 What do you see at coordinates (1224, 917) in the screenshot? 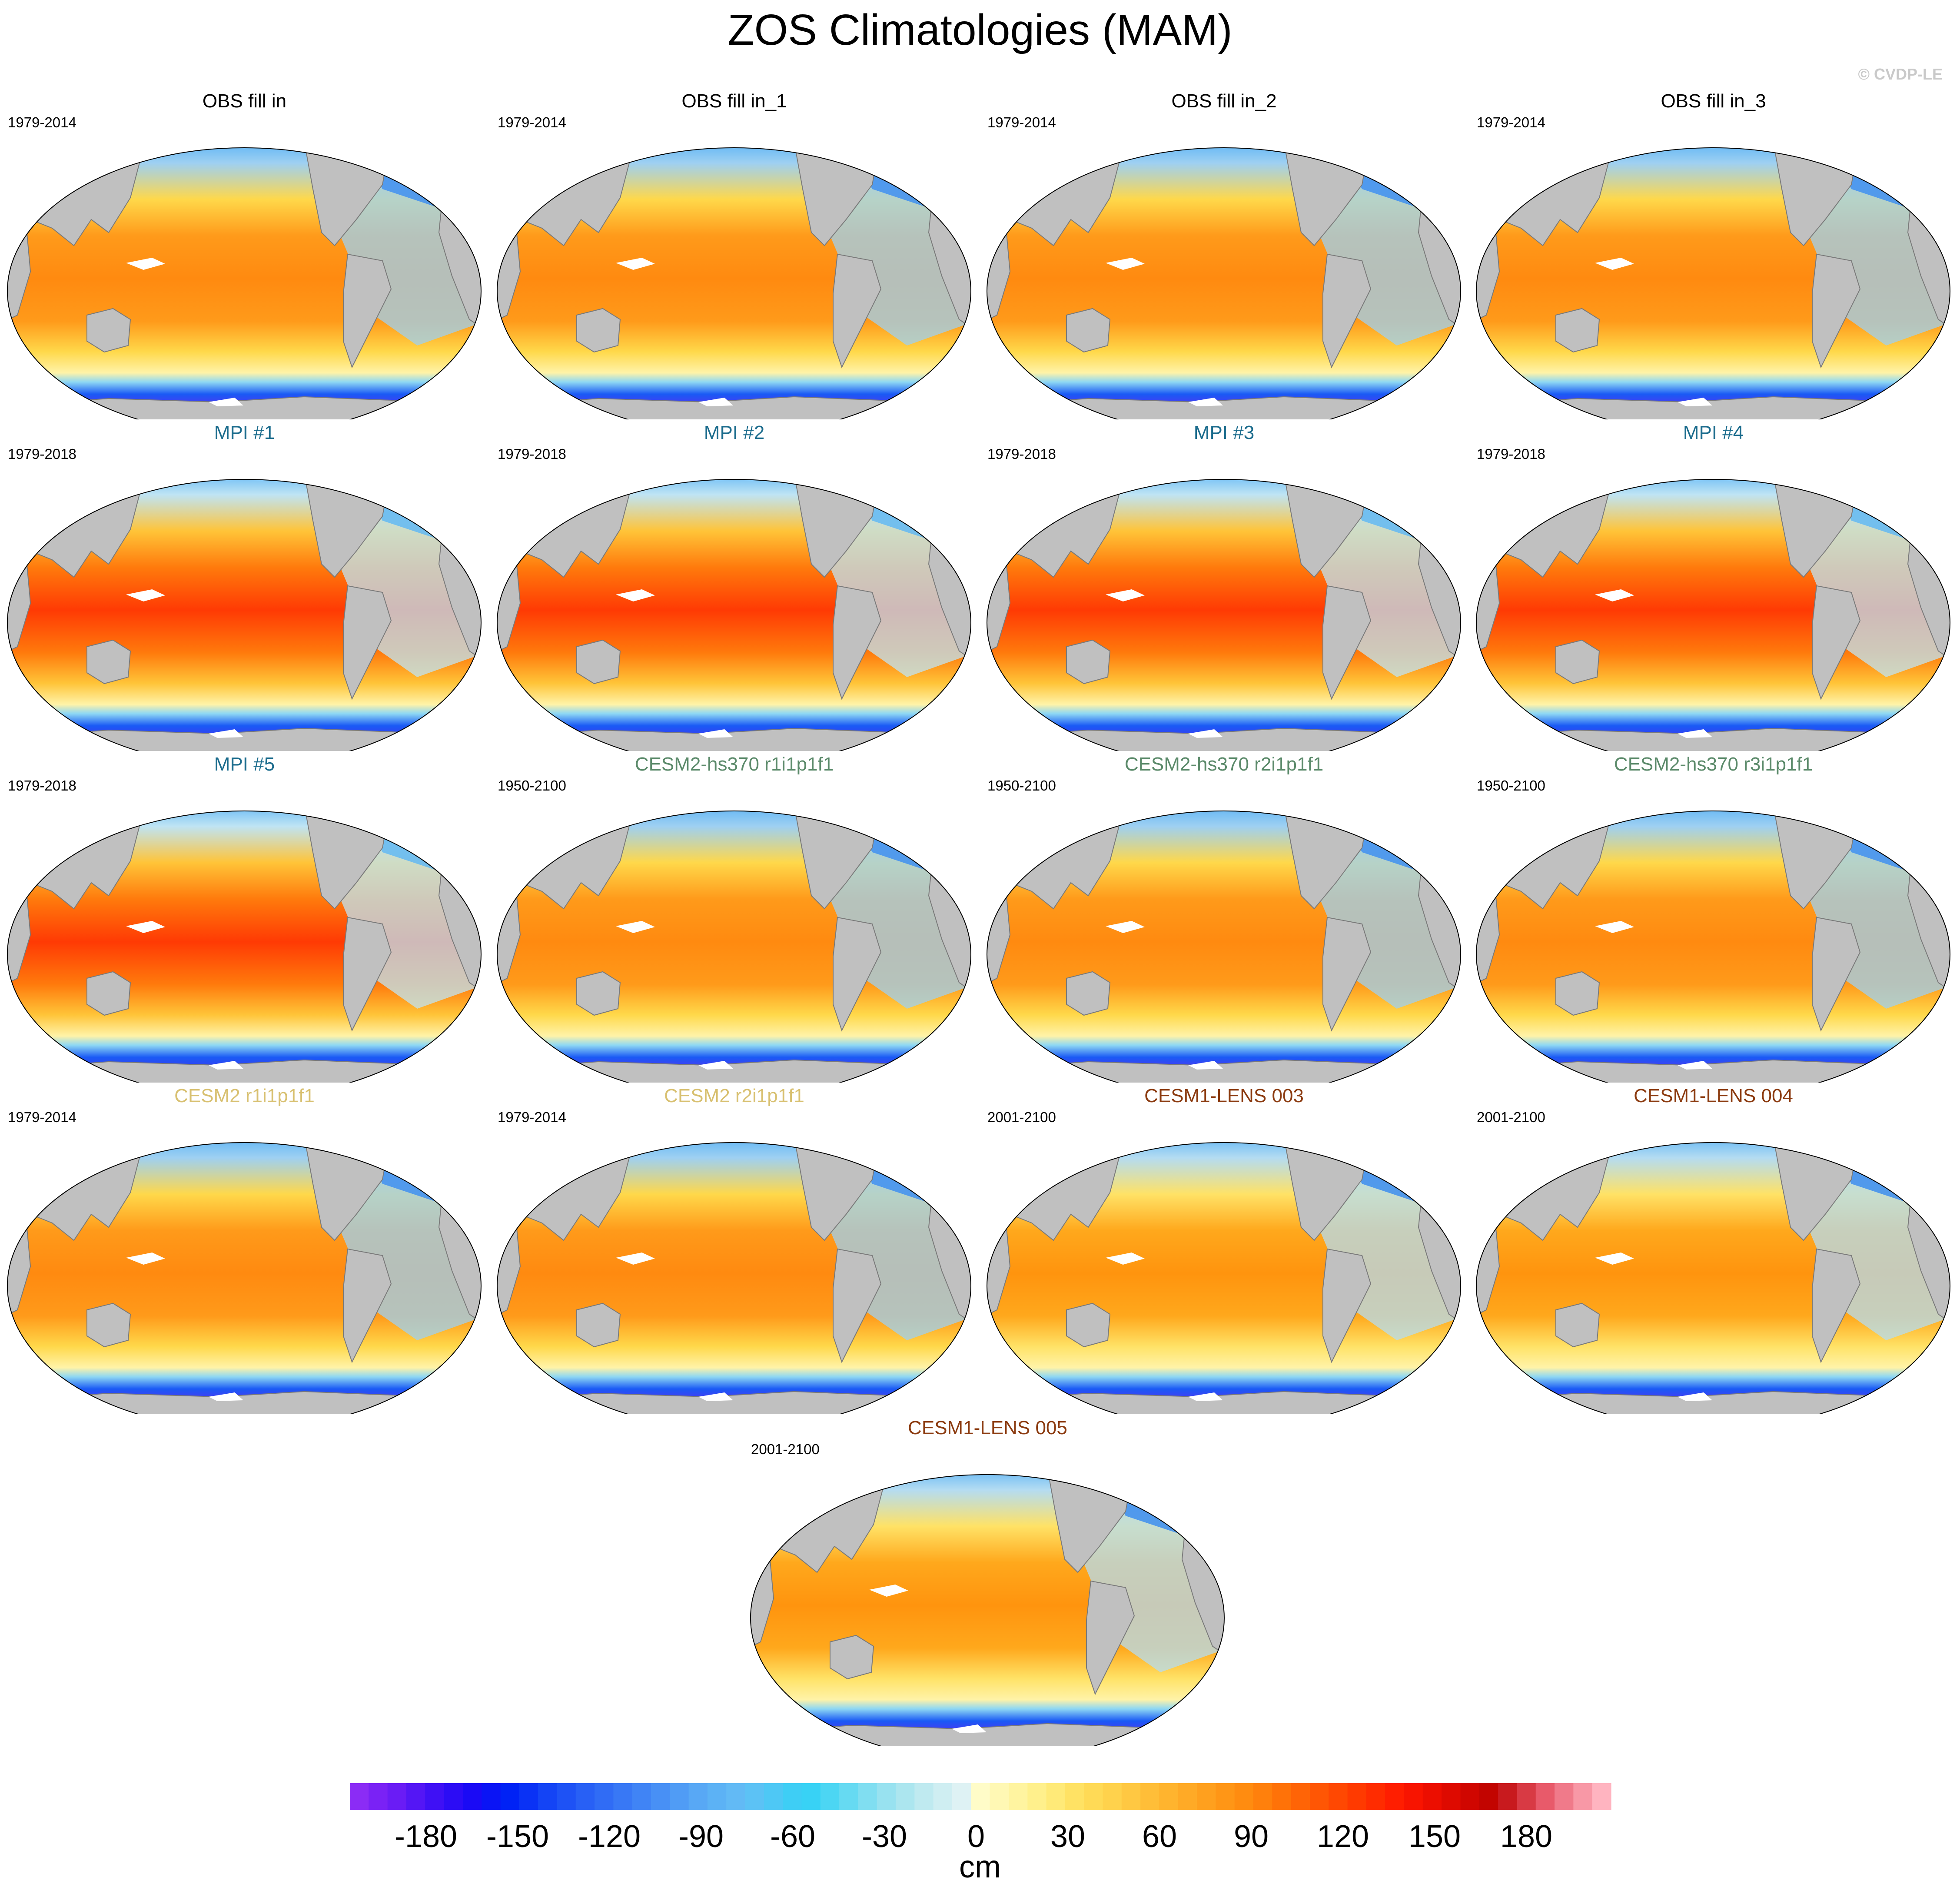
I see `map-panel: CESM2-hs370 r2i1p1f1 1950-2100` at bounding box center [1224, 917].